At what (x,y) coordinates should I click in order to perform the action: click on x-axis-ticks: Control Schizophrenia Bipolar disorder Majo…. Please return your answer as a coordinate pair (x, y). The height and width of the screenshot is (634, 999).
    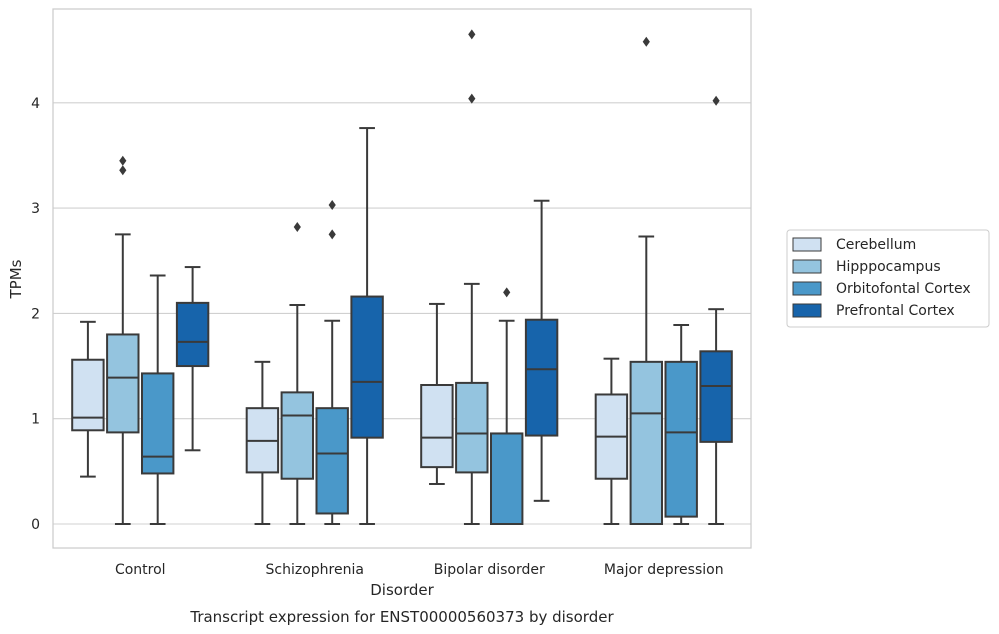
    Looking at the image, I should click on (419, 570).